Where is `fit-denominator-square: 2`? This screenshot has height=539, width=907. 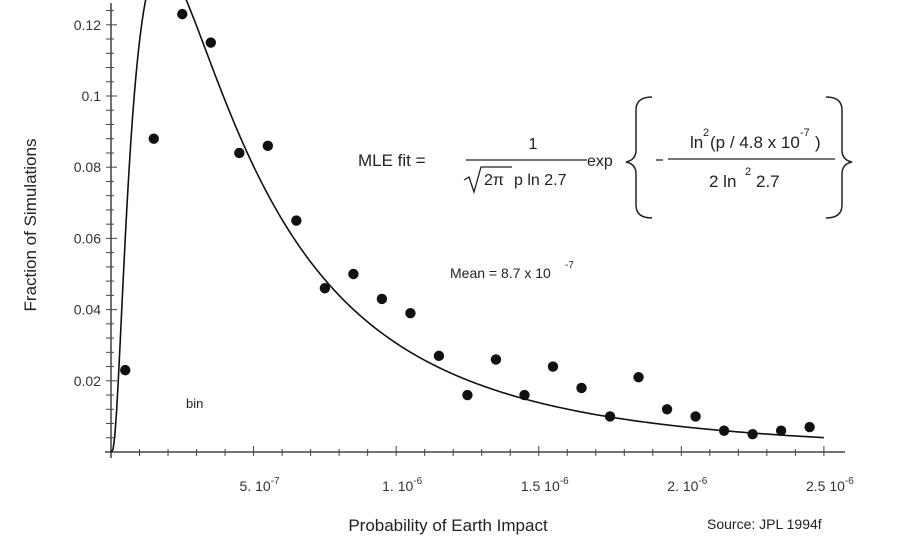
fit-denominator-square: 2 is located at coordinates (748, 172).